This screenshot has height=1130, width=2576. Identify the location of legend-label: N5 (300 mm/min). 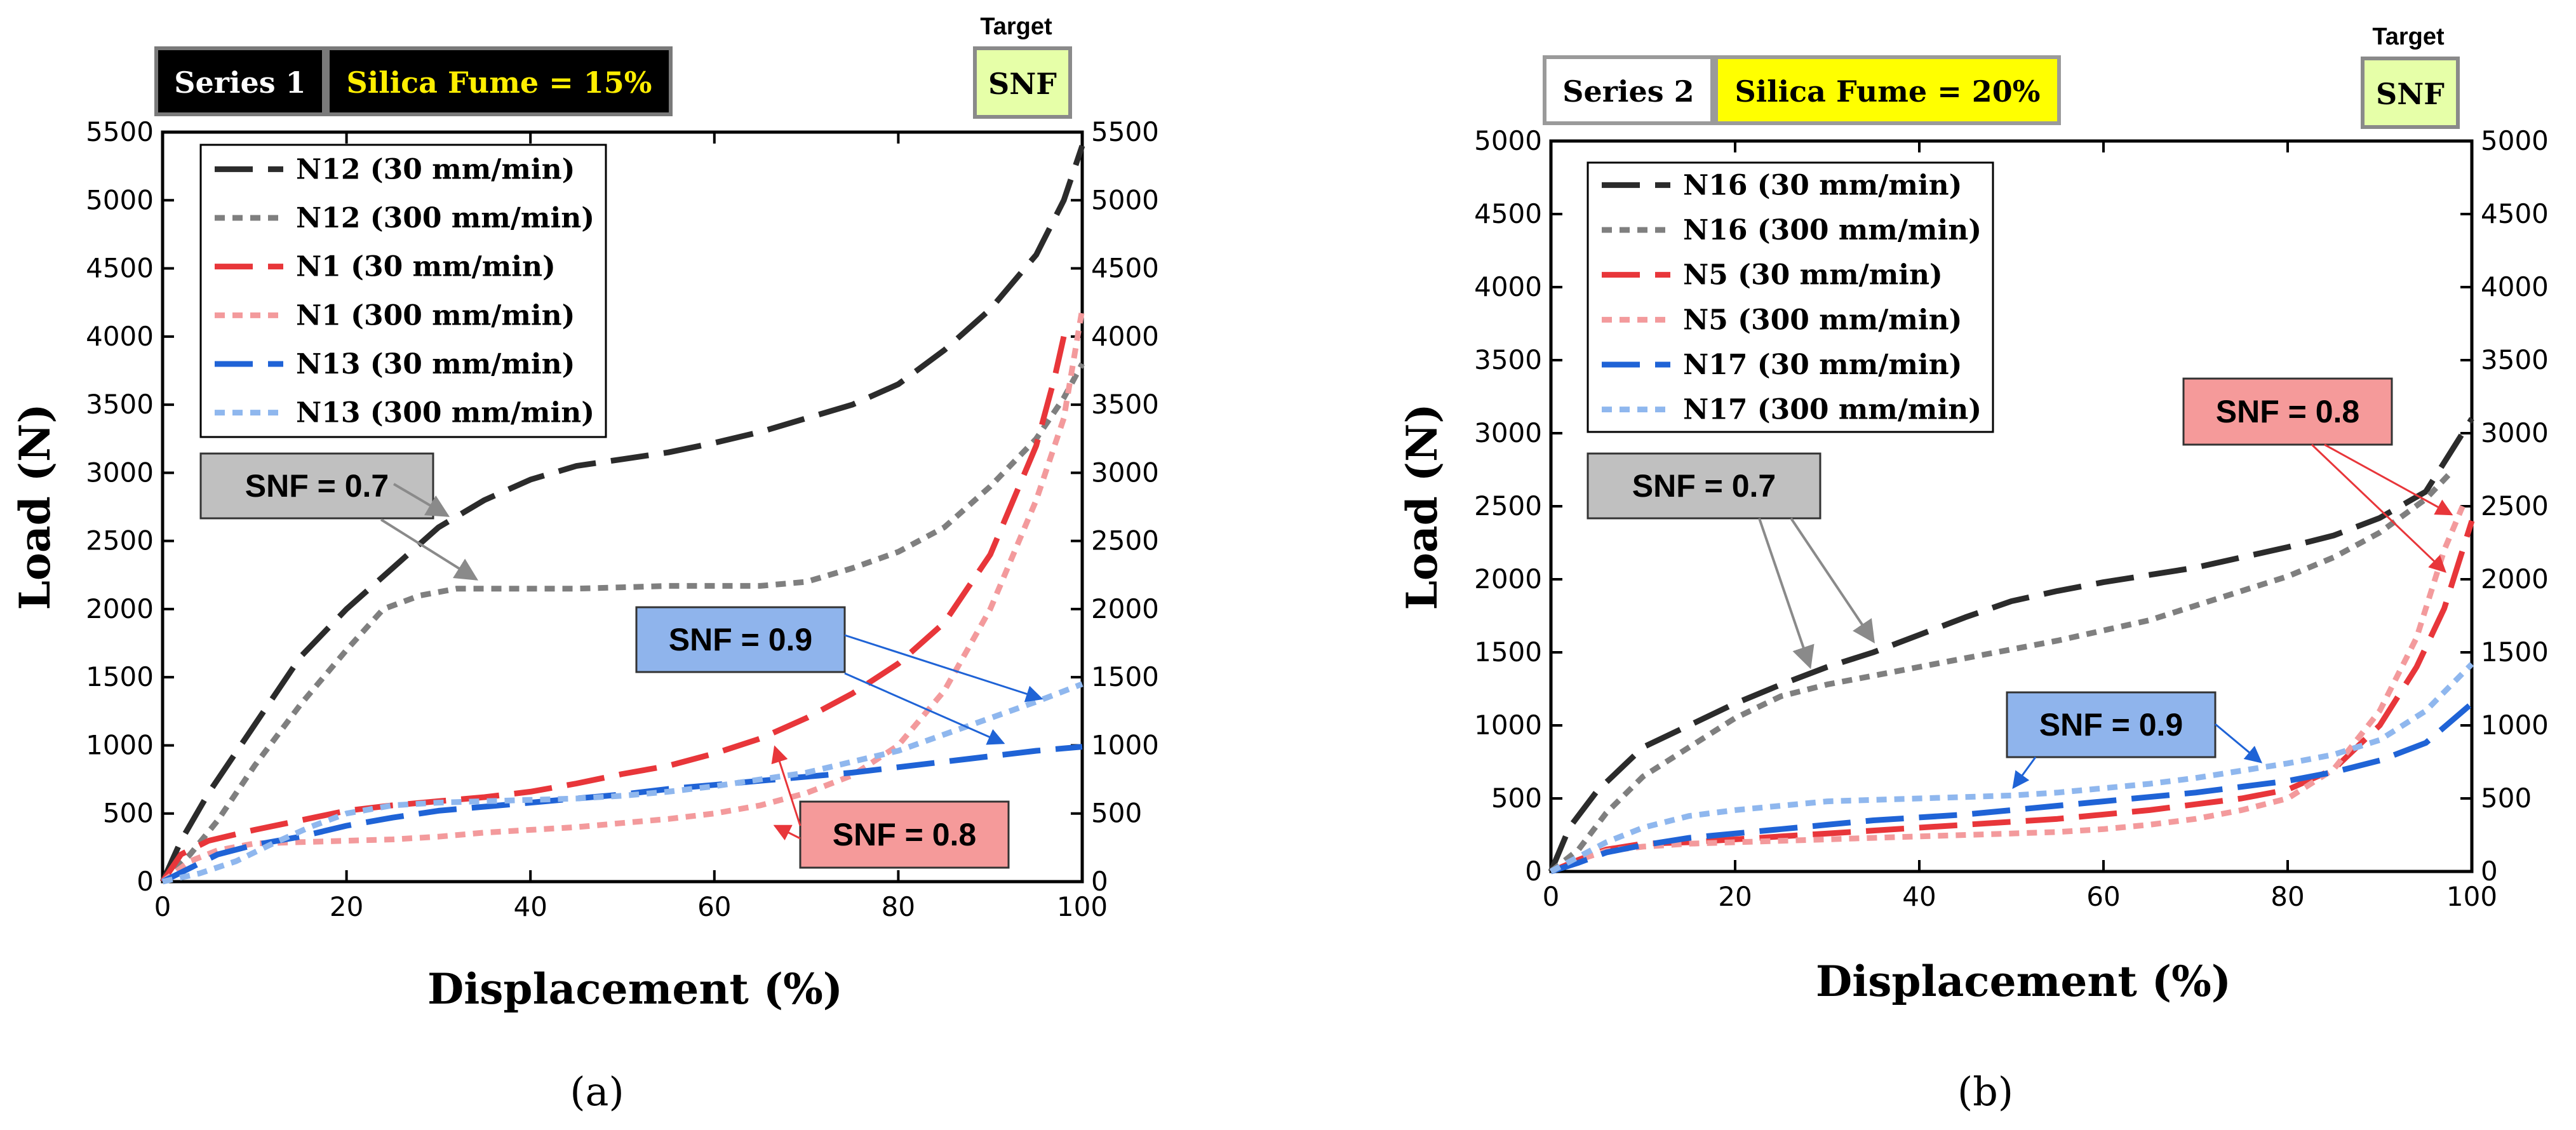
(1822, 320).